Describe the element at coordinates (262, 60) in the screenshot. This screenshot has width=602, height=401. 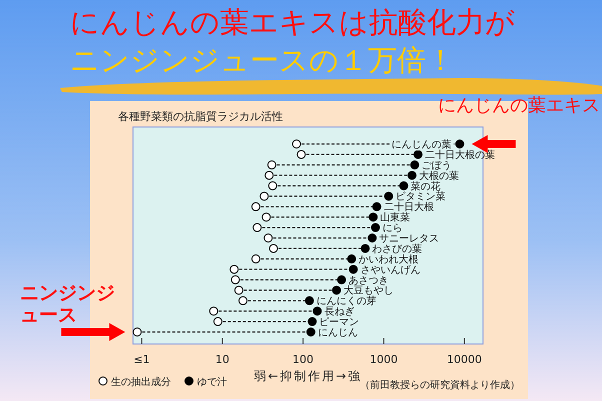
I see `chart-subtitle: ニンジンジュースの１万倍！` at that location.